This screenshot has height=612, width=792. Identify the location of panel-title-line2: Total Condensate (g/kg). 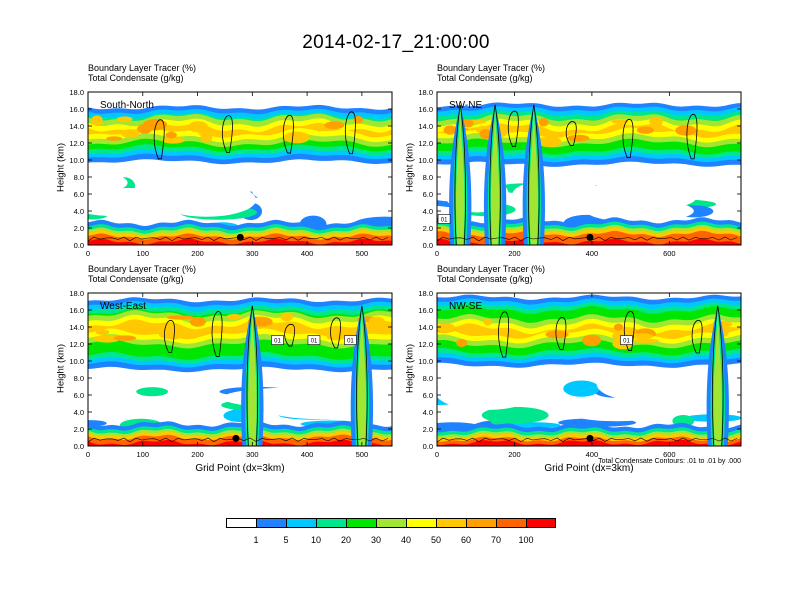
(485, 78).